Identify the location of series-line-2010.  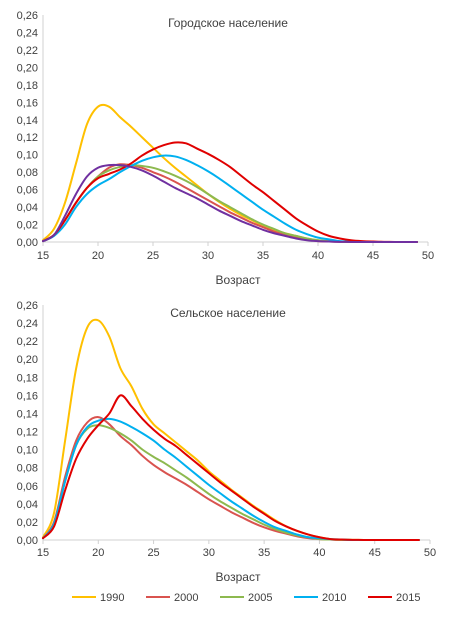
(230, 199).